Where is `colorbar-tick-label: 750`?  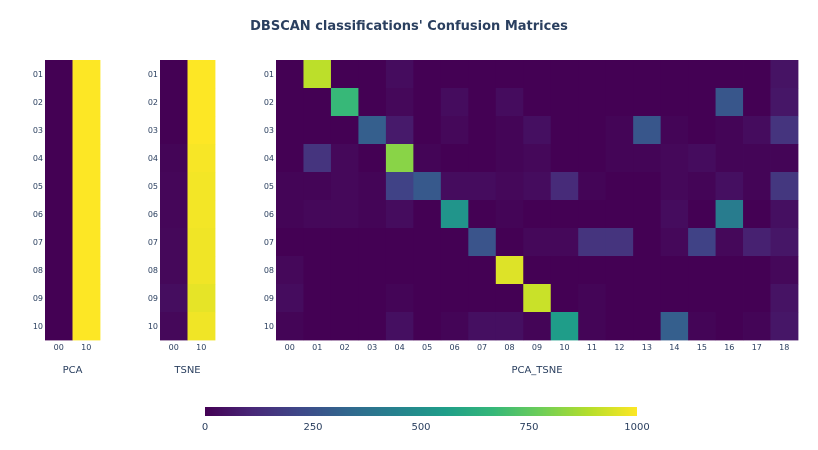
colorbar-tick-label: 750 is located at coordinates (528, 427).